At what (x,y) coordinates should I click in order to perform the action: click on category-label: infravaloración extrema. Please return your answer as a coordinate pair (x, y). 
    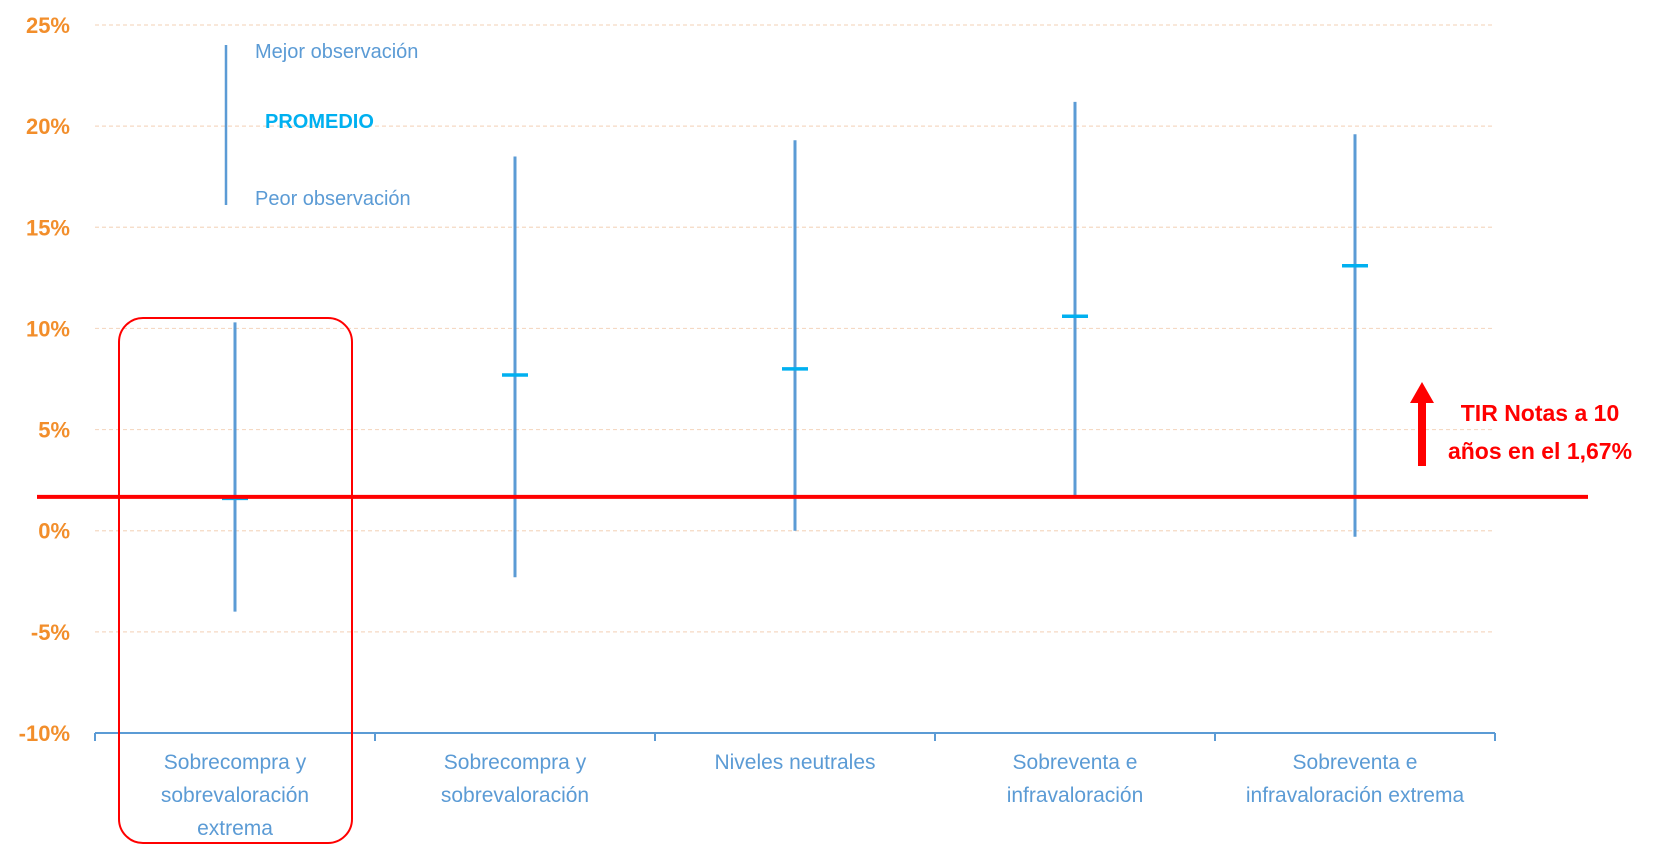
    Looking at the image, I should click on (1355, 795).